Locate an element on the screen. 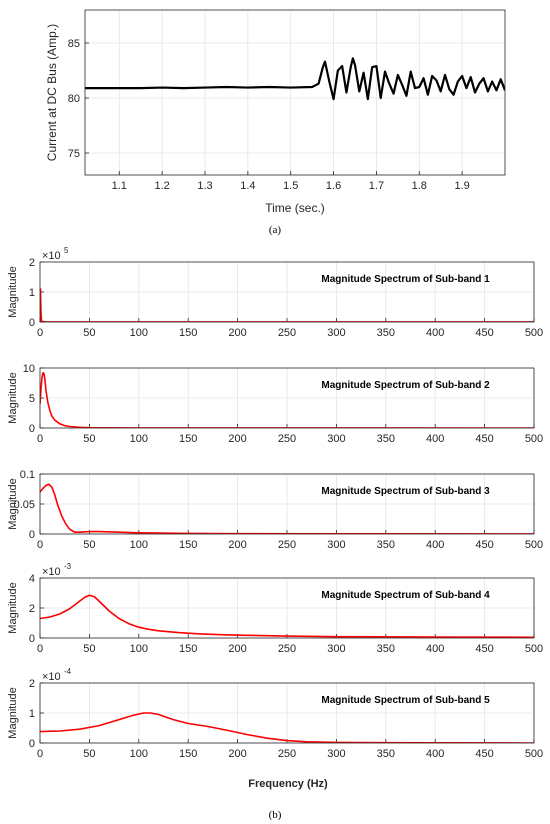  y-axis-label: Current at DC Bus (Amp.) is located at coordinates (52, 92).